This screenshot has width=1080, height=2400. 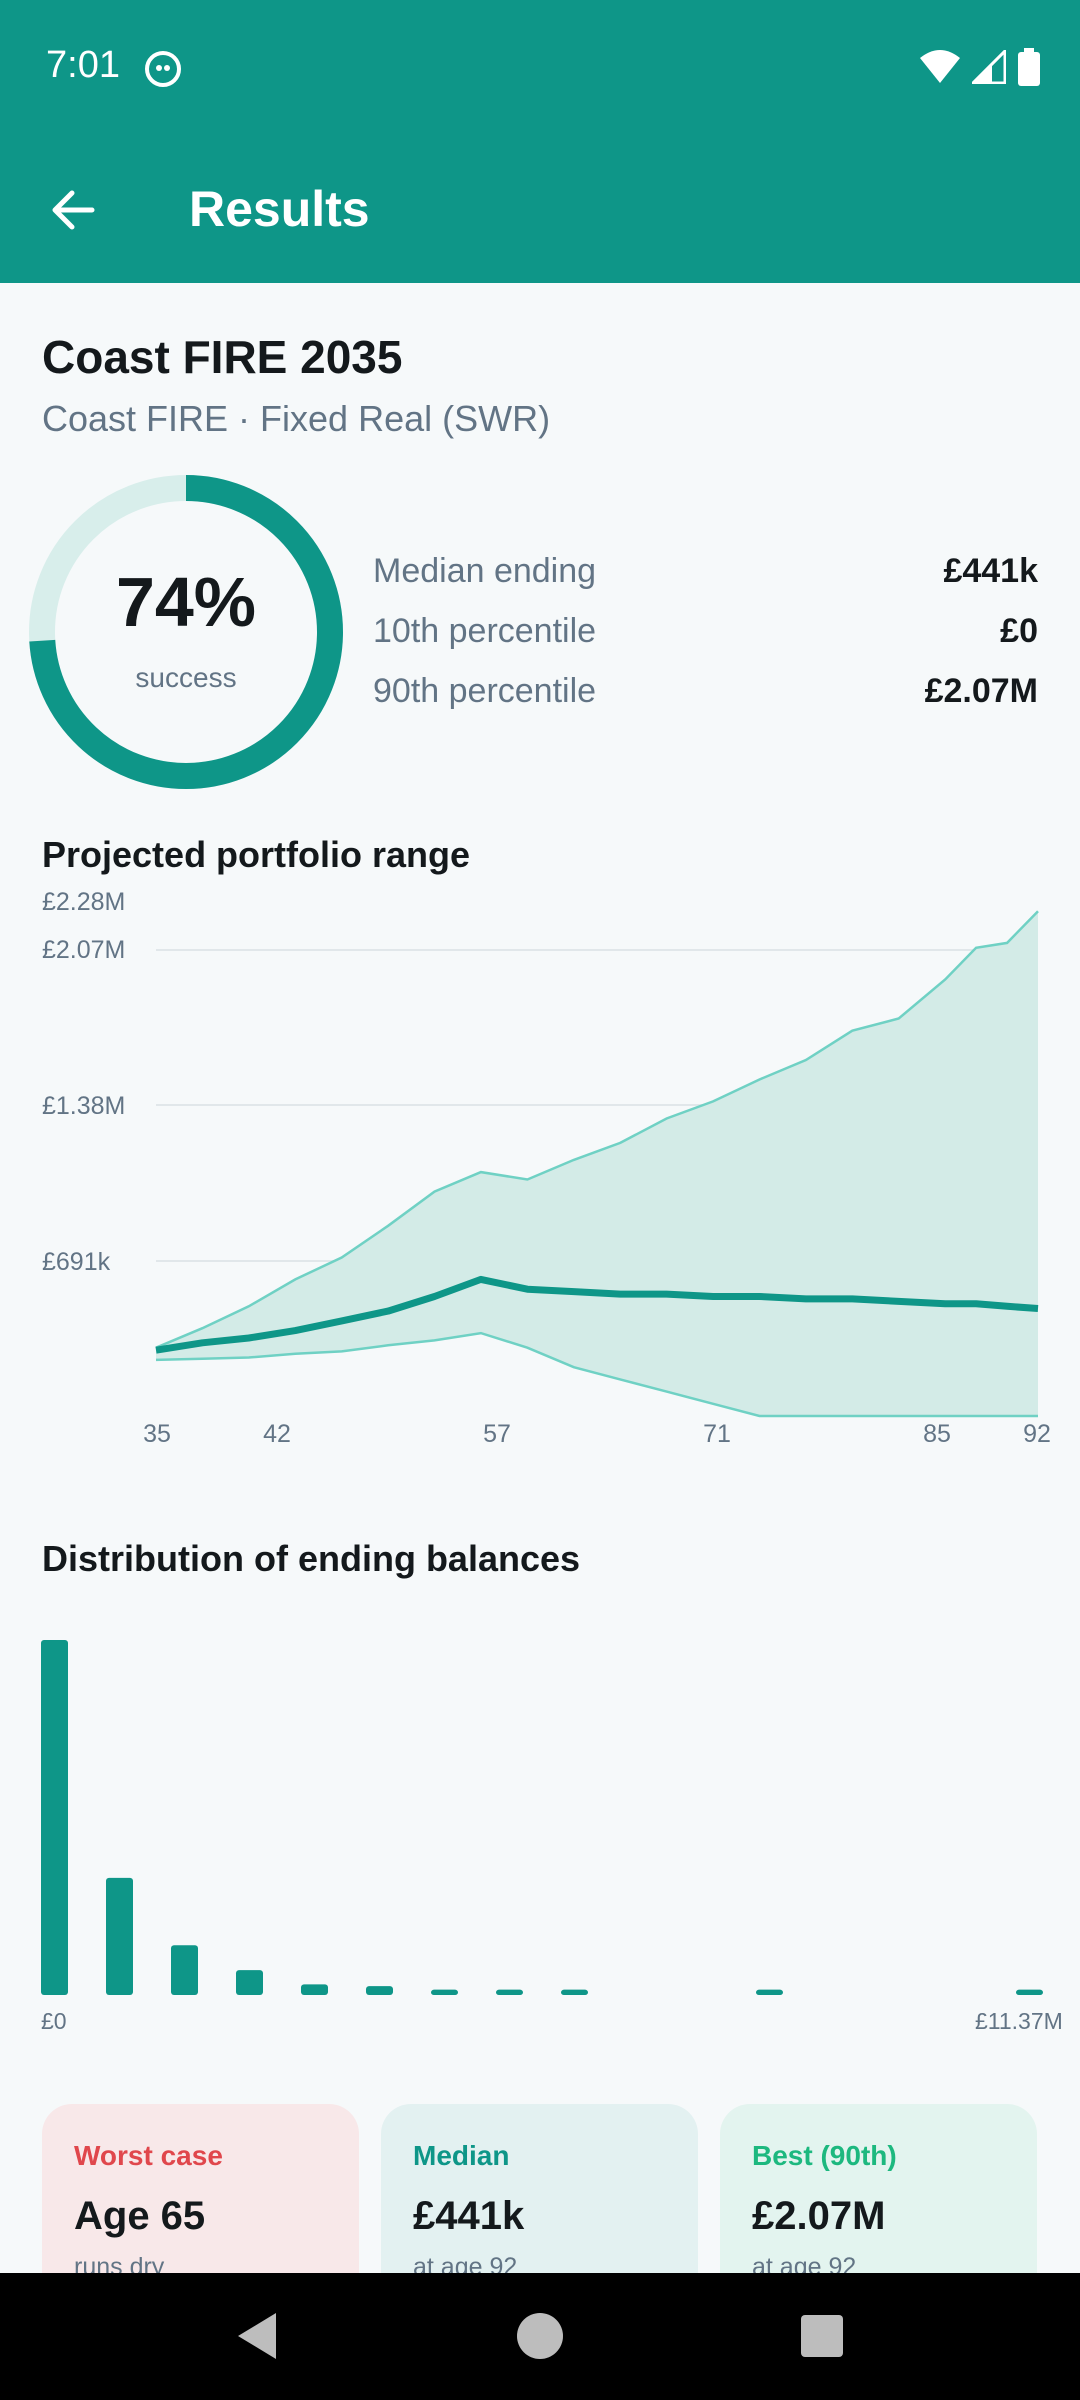 I want to click on x-tick-label: 71, so click(x=717, y=1434).